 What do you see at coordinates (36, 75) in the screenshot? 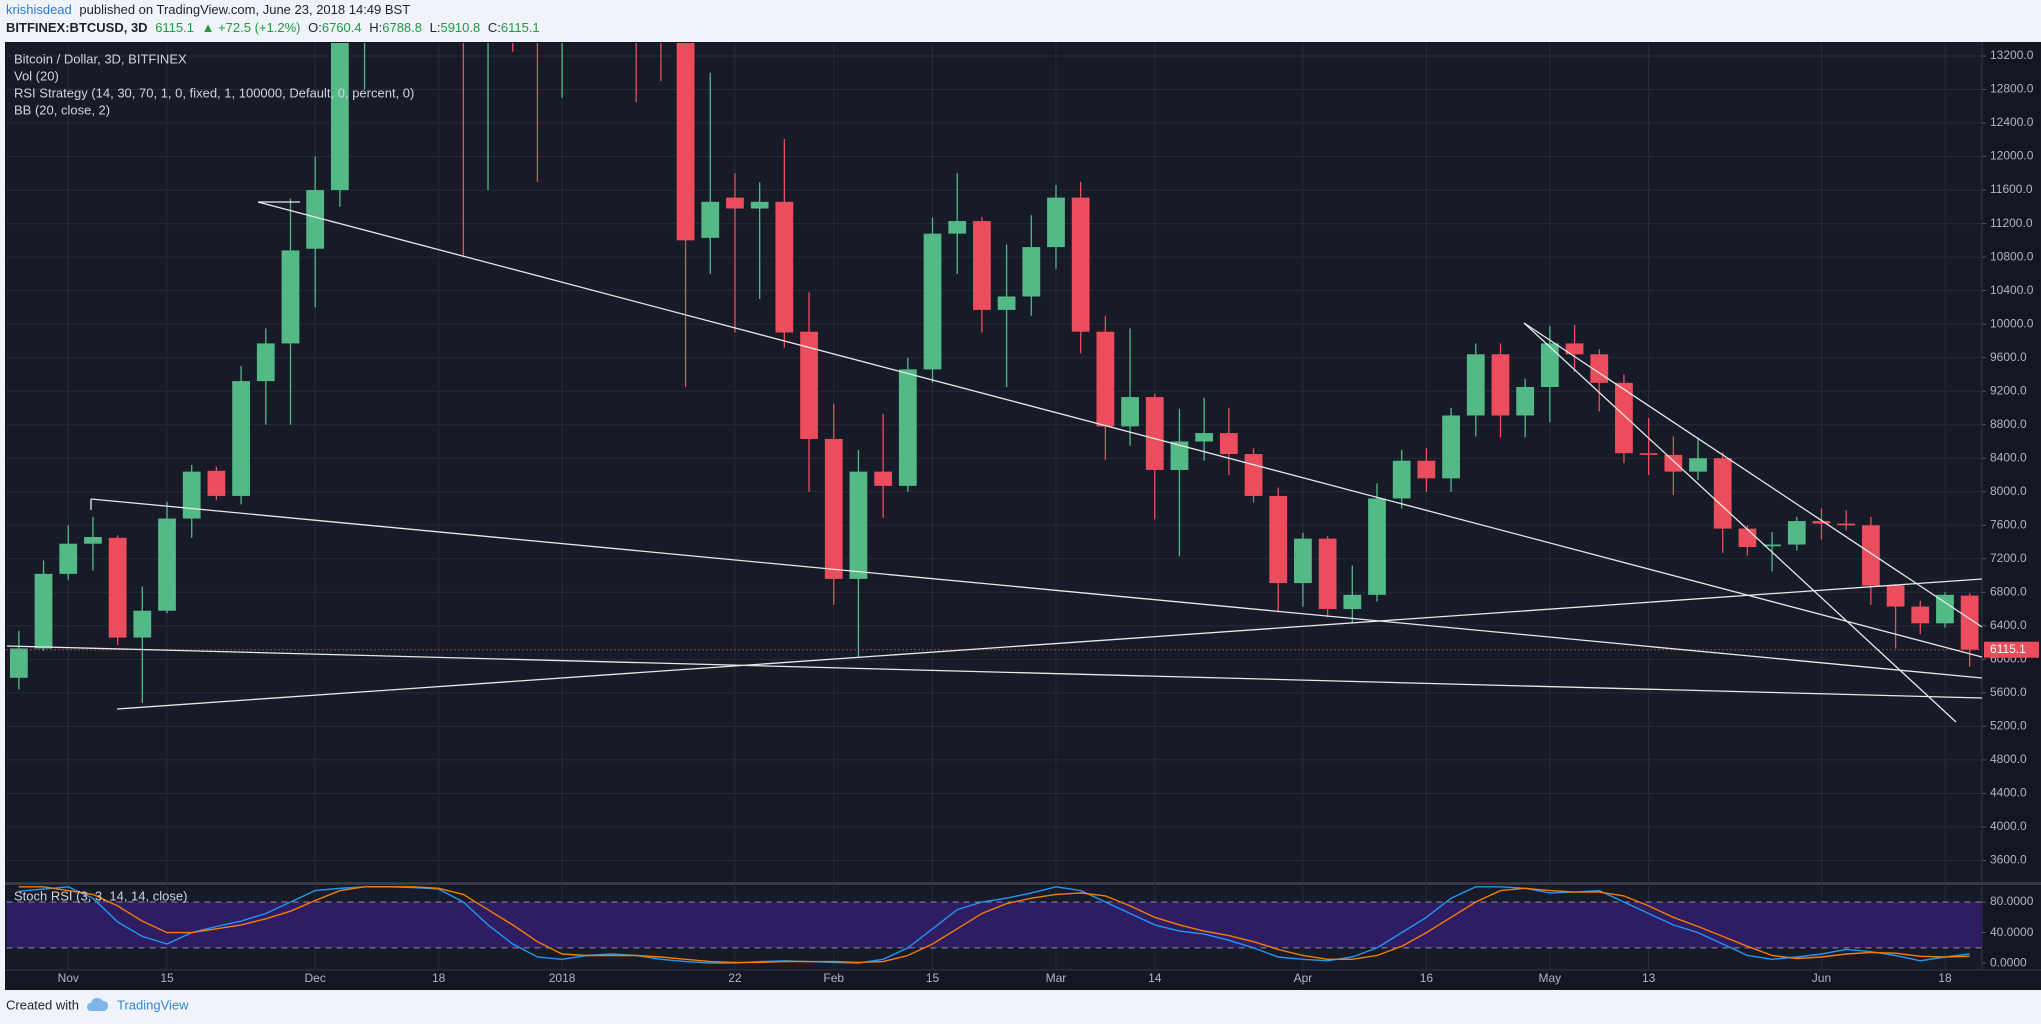
I see `indicator-label: Vol (20)` at bounding box center [36, 75].